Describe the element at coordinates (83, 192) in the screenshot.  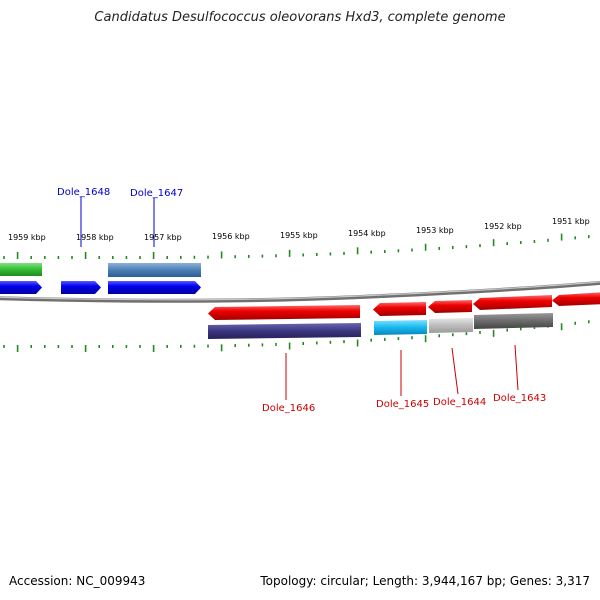
I see `gene-label-dole-1648: Dole_1648` at that location.